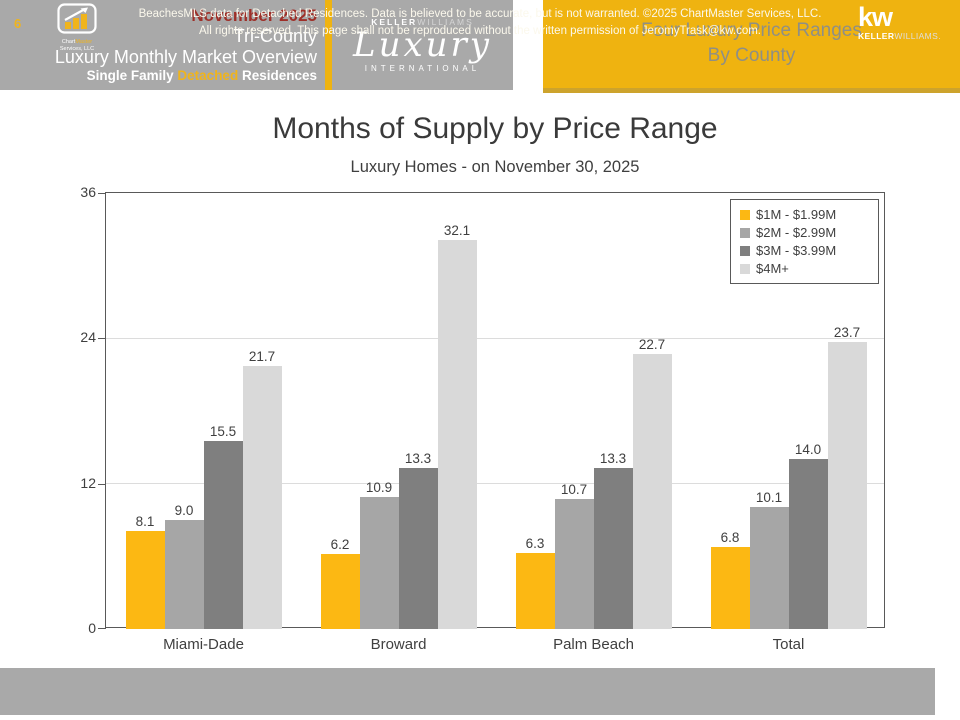 This screenshot has width=960, height=720. Describe the element at coordinates (145, 571) in the screenshot. I see `bar-Miami-Dade-$1M - $1.99M: 8.1` at that location.